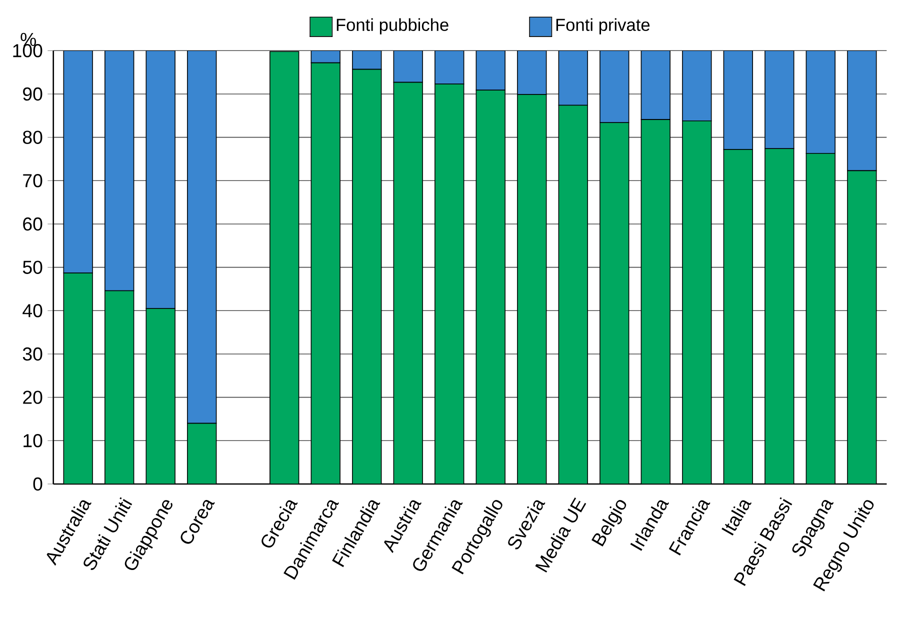 The image size is (901, 628). What do you see at coordinates (32, 181) in the screenshot?
I see `y-tick-label: 70` at bounding box center [32, 181].